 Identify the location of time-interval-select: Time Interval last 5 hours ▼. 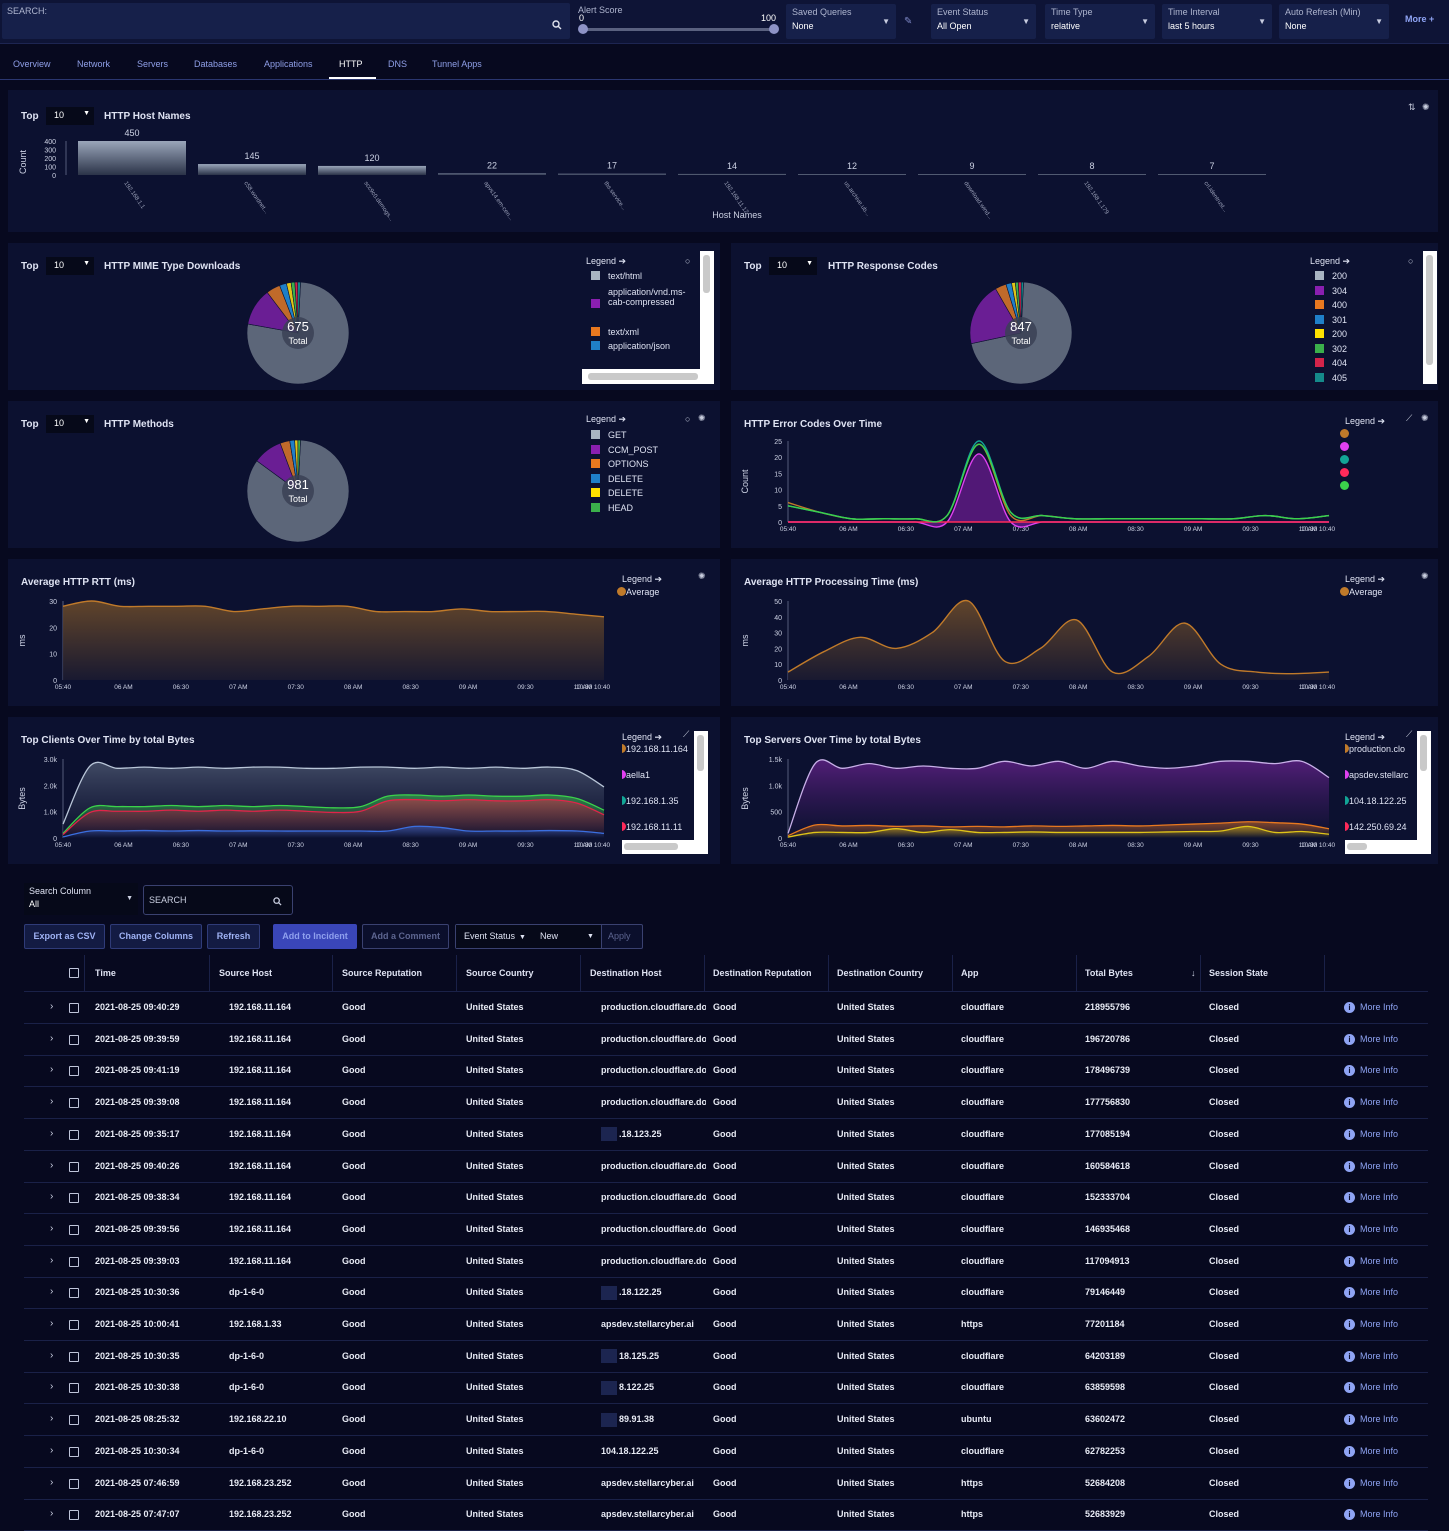
(1217, 21).